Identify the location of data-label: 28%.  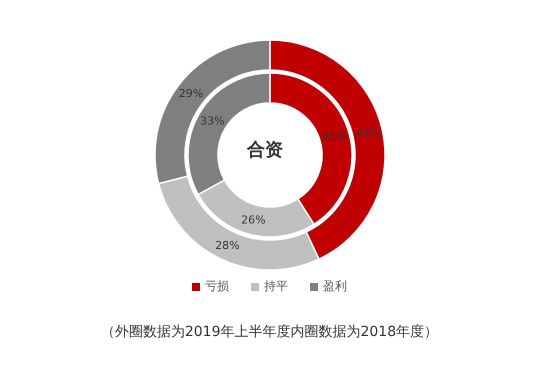
(227, 245).